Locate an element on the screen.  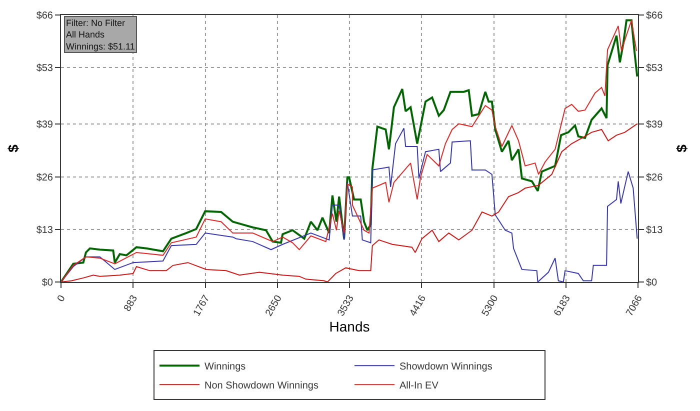
y2-tick-label: $0 is located at coordinates (652, 283).